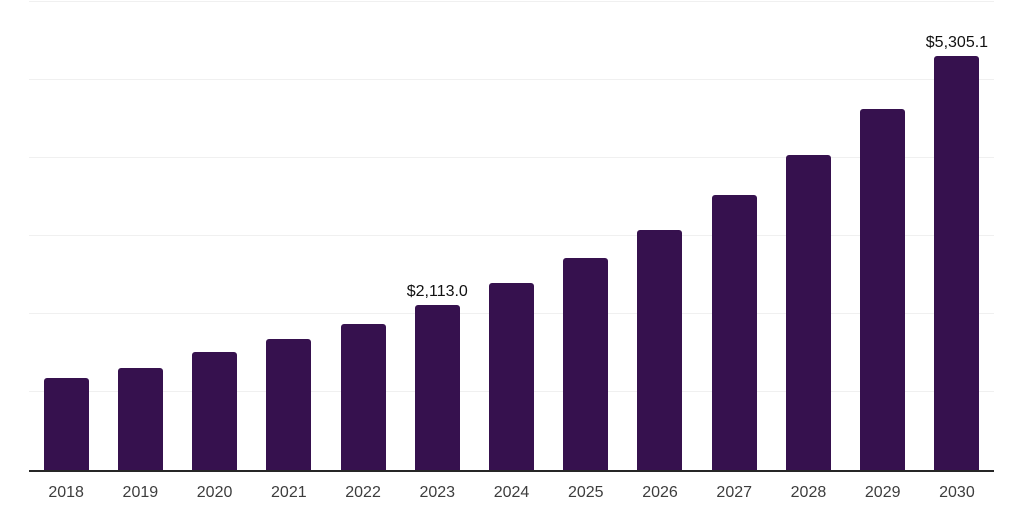  What do you see at coordinates (437, 492) in the screenshot?
I see `x-axis-label-2023: 2023` at bounding box center [437, 492].